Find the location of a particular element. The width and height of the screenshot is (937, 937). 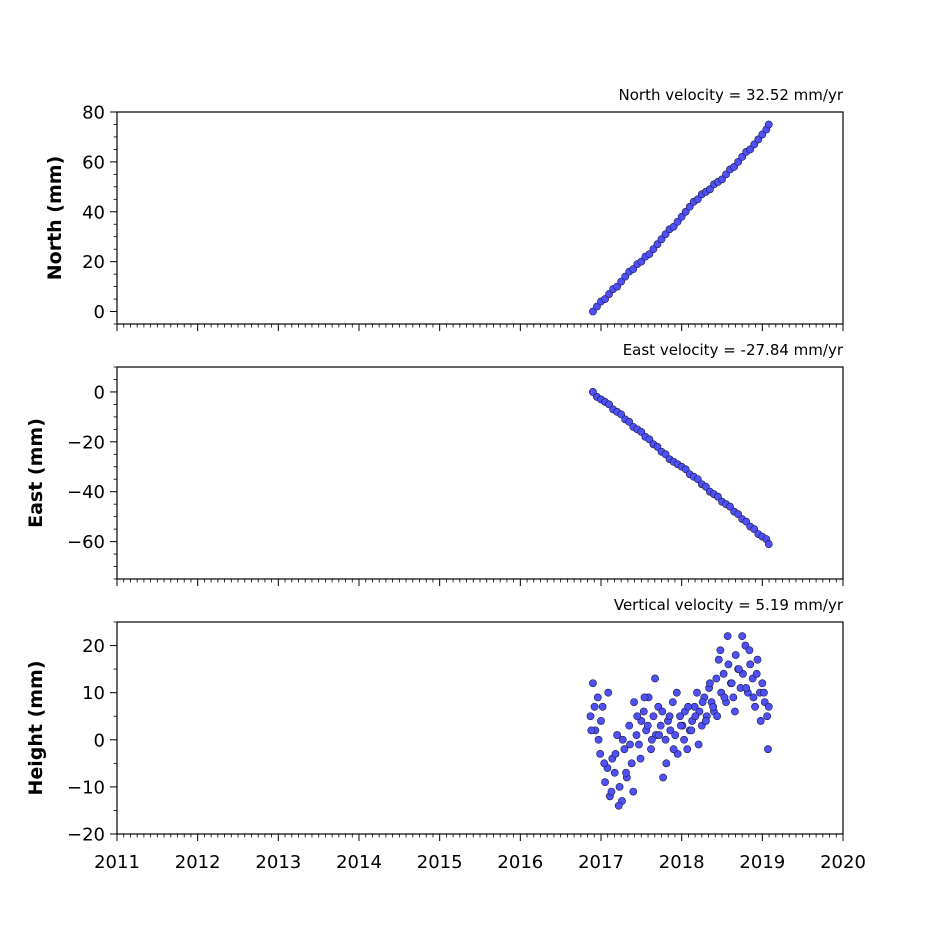

x-tick-label: 2014 is located at coordinates (359, 862).